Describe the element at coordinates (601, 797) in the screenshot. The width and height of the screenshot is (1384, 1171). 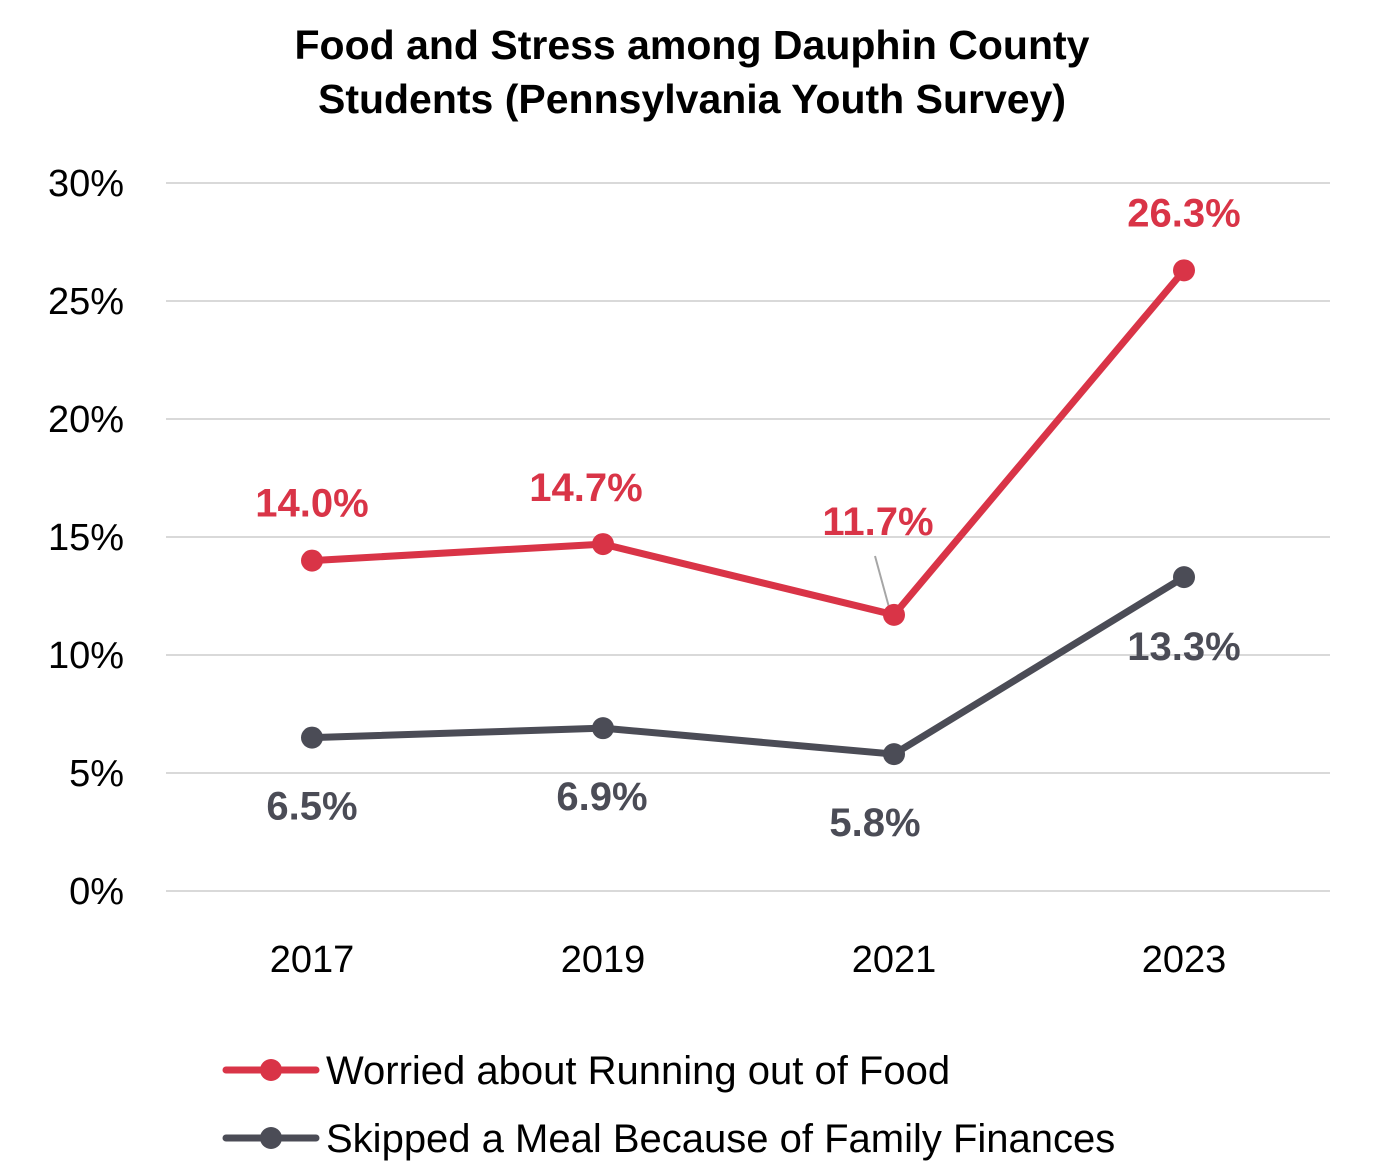
I see `data-label: 6.9%` at that location.